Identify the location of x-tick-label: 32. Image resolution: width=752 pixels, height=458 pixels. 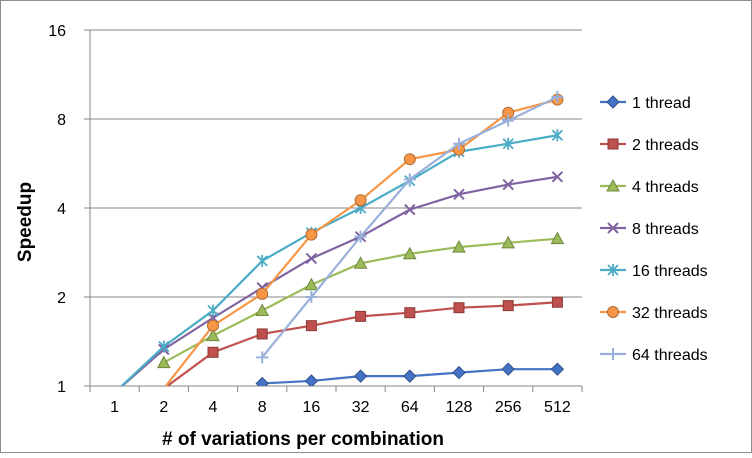
(361, 407).